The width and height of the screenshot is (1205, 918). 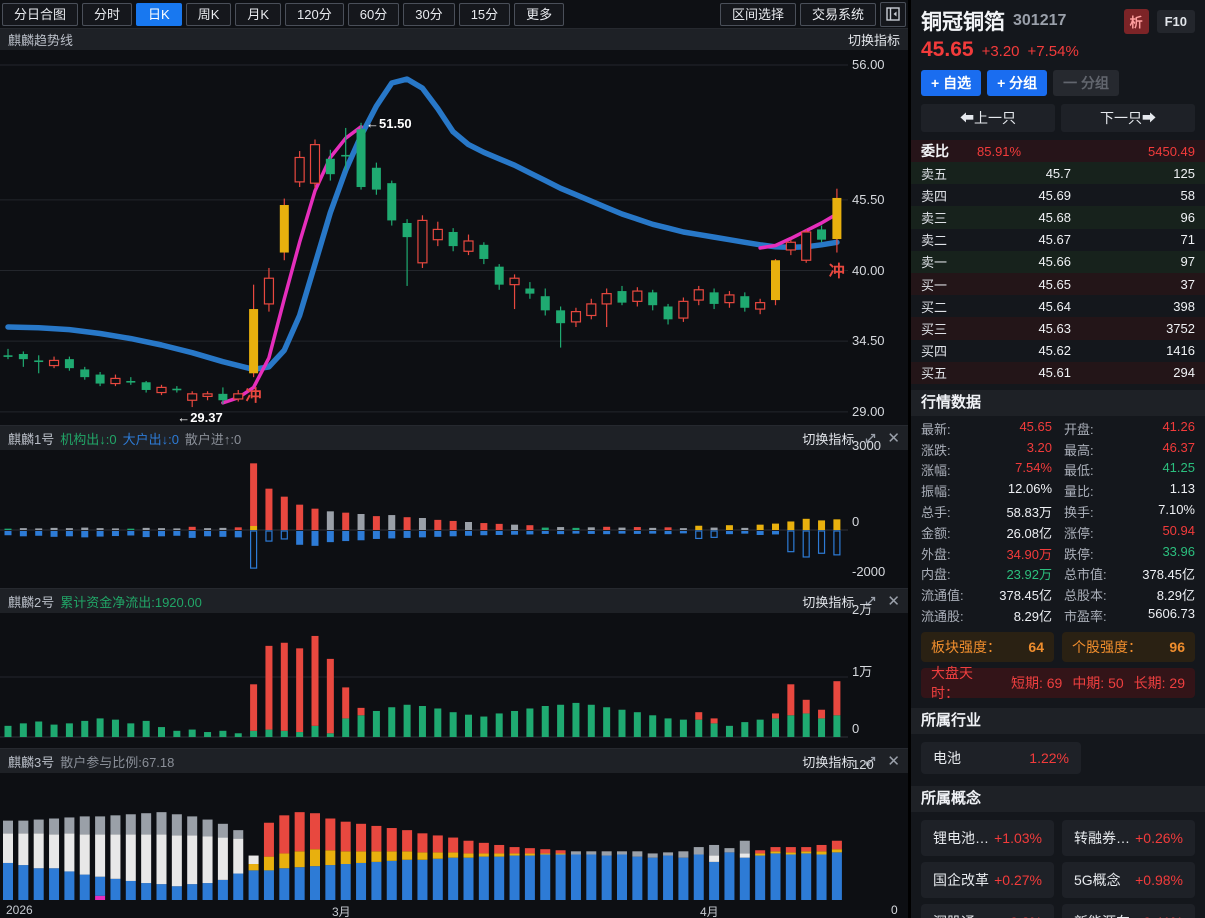 I want to click on concept-section-title: 所属概念, so click(x=1058, y=798).